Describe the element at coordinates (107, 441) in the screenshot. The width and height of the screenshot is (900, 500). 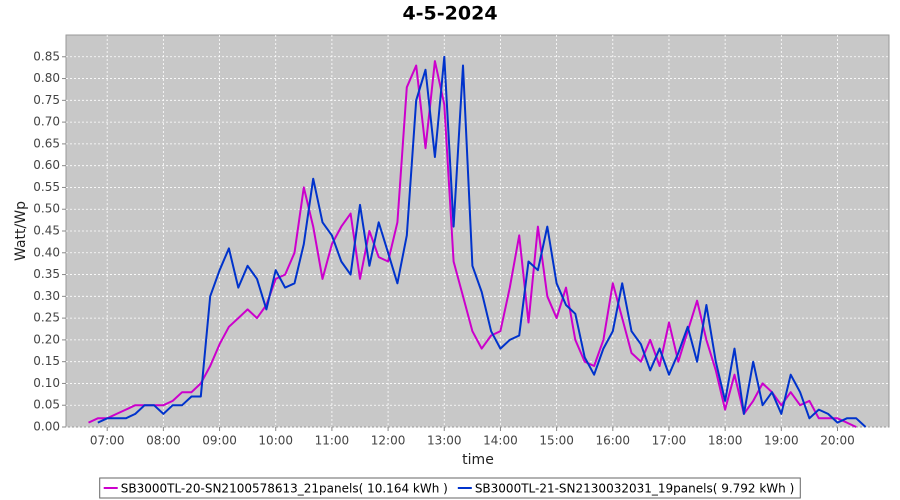
I see `x-tick-label: 07:00` at that location.